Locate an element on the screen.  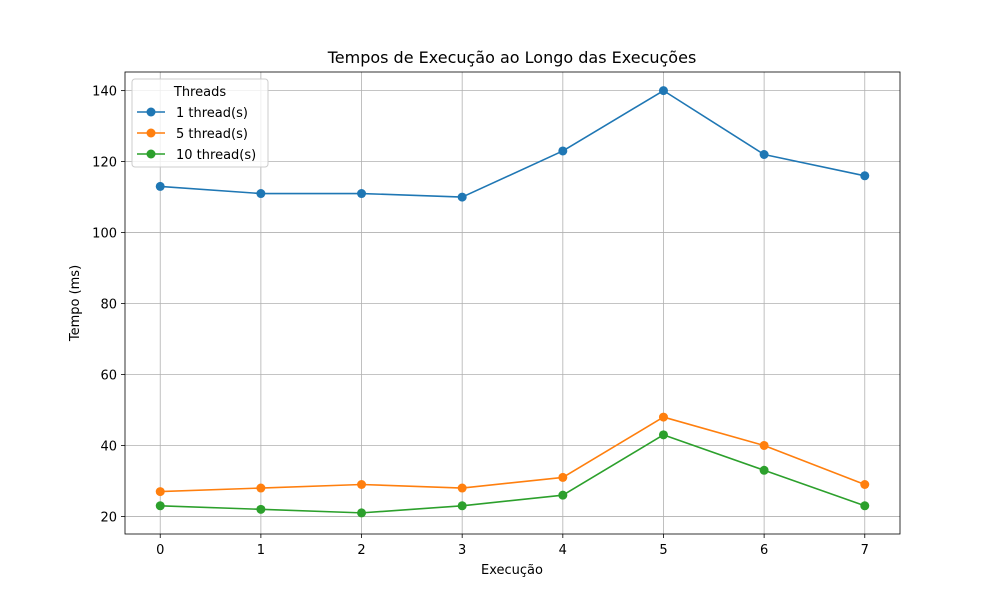
y-tick-label: 100 is located at coordinates (104, 234).